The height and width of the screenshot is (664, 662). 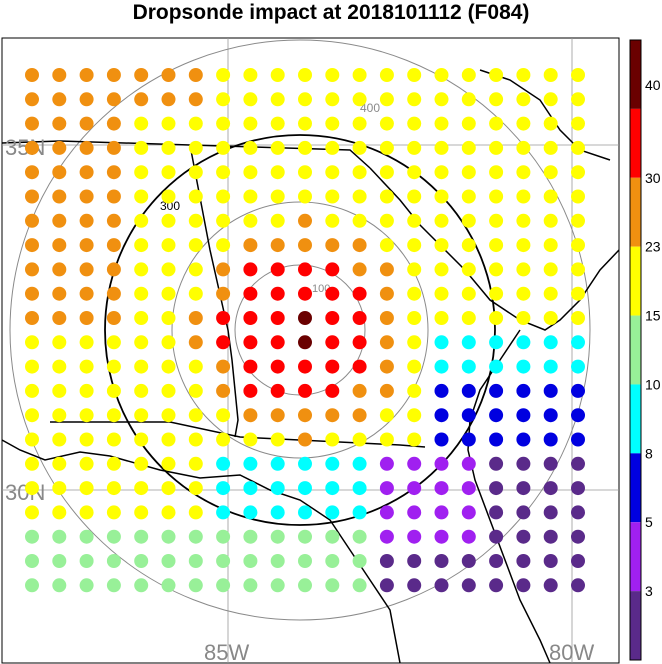 I want to click on colorbar-tick-label: 40, so click(x=653, y=85).